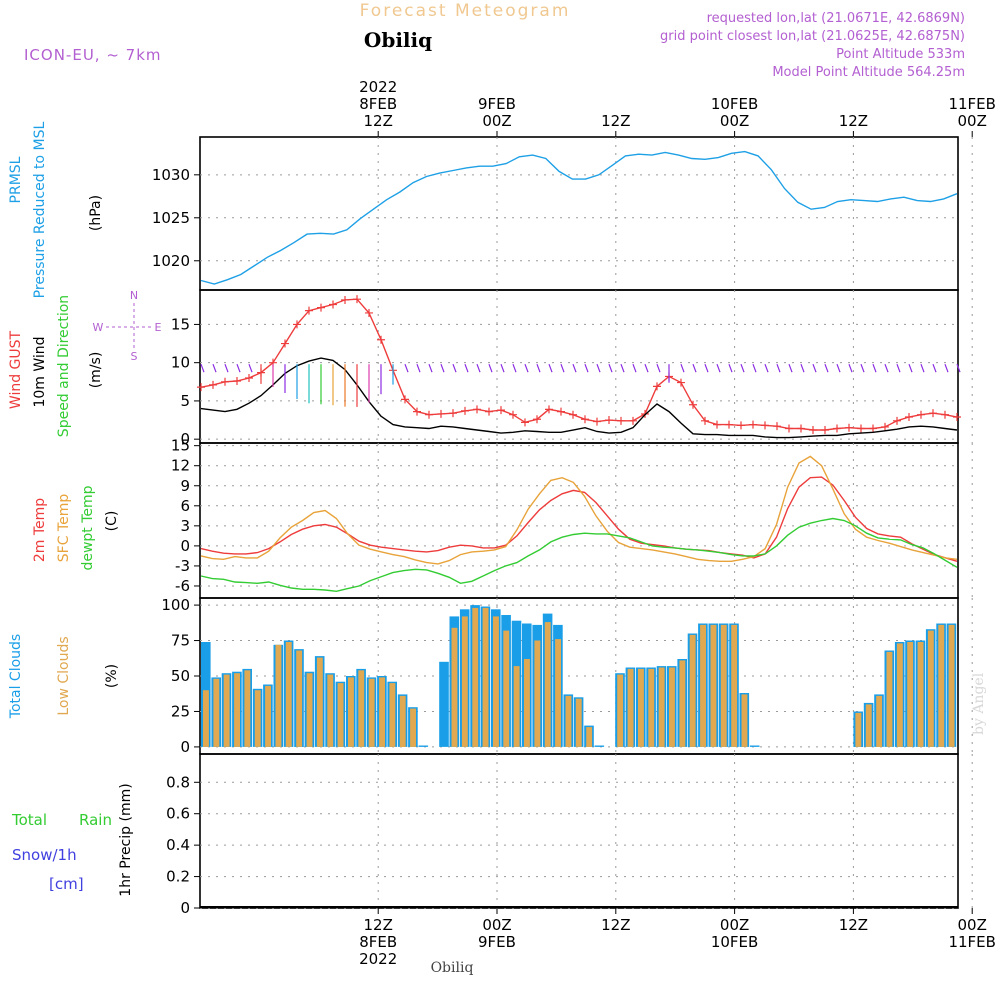 This screenshot has width=1000, height=1000. I want to click on panel-wind-ytick-label: 5, so click(185, 401).